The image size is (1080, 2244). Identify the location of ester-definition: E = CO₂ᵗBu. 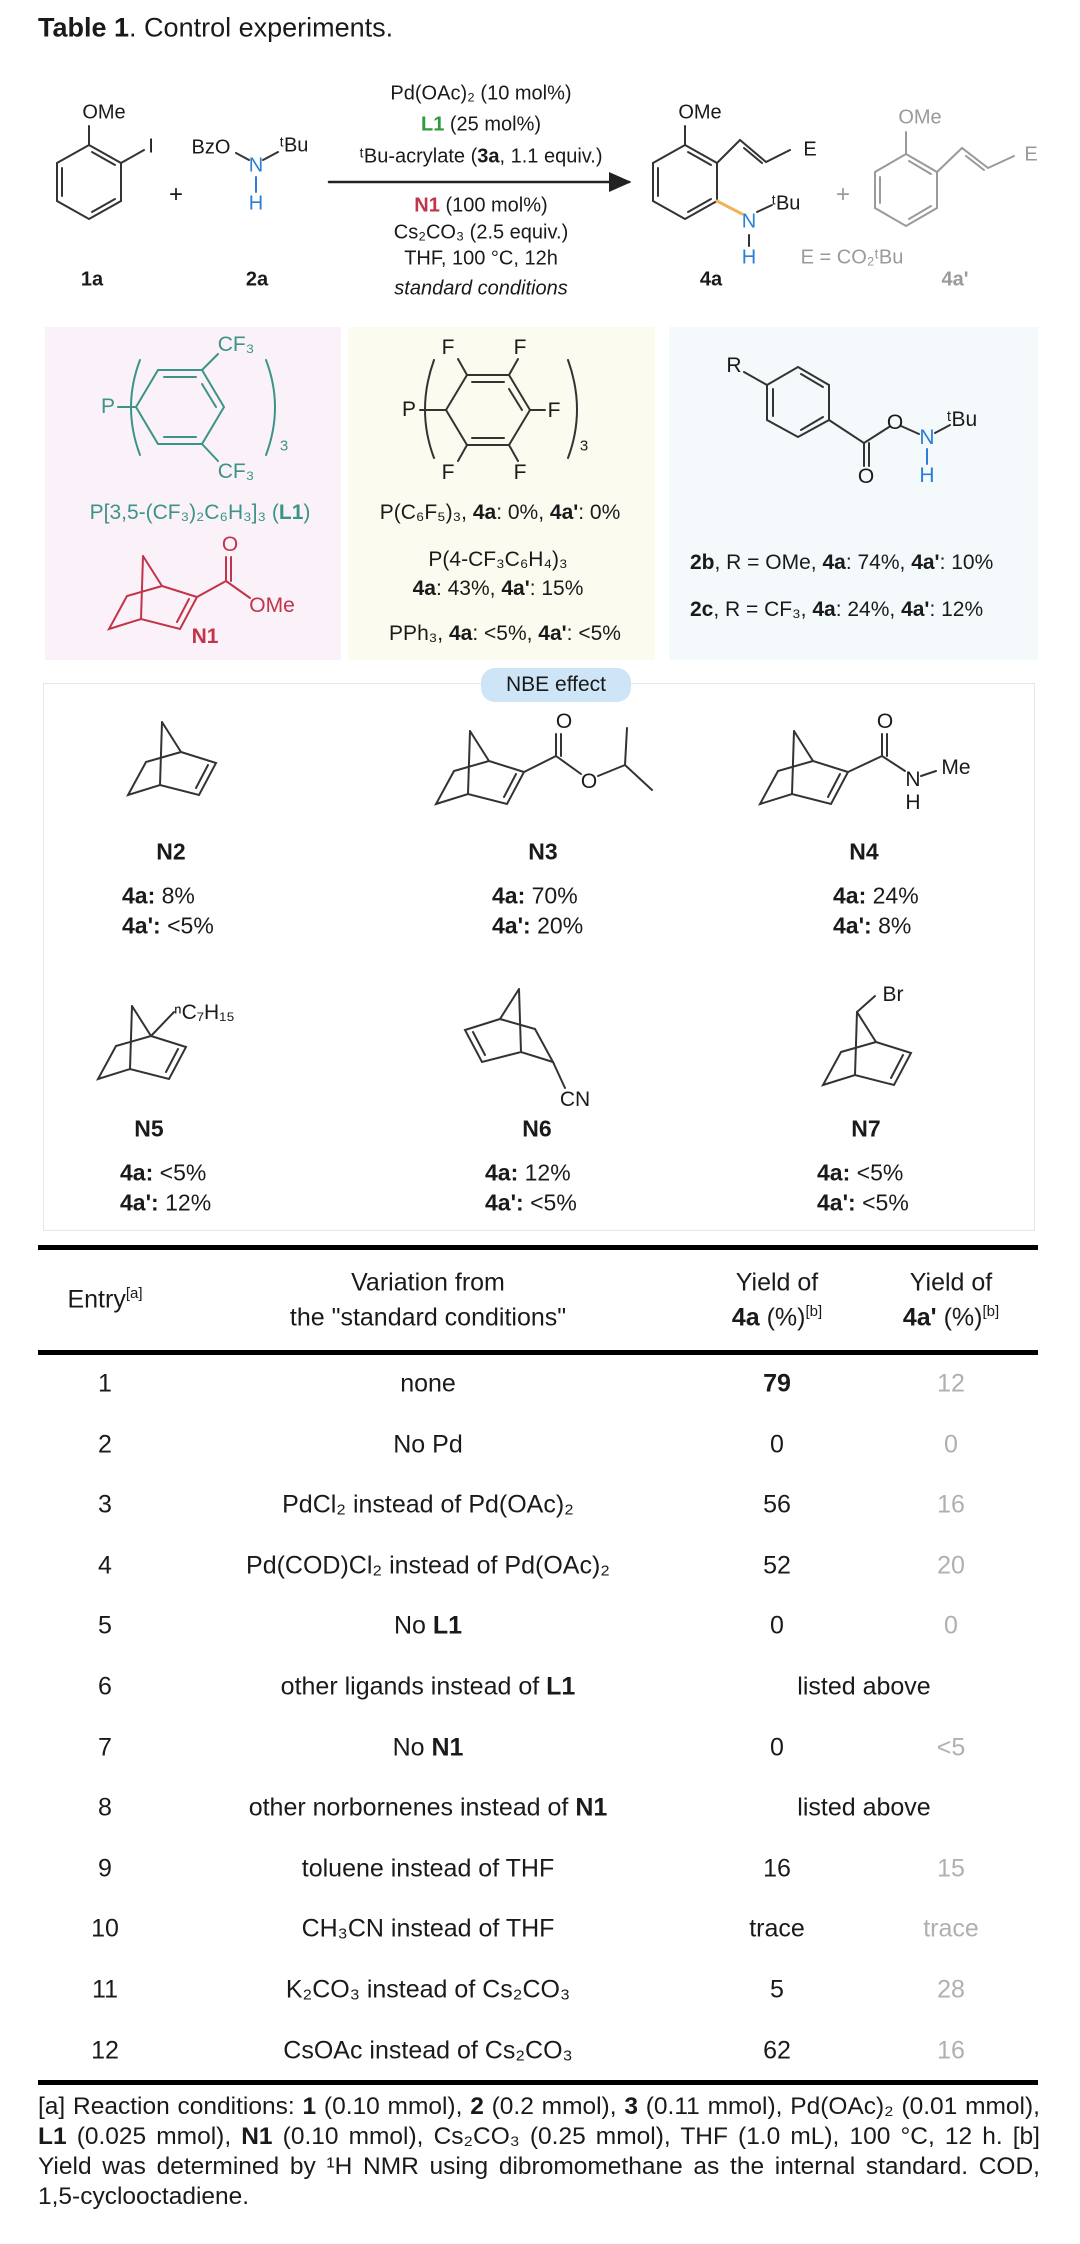
(852, 257).